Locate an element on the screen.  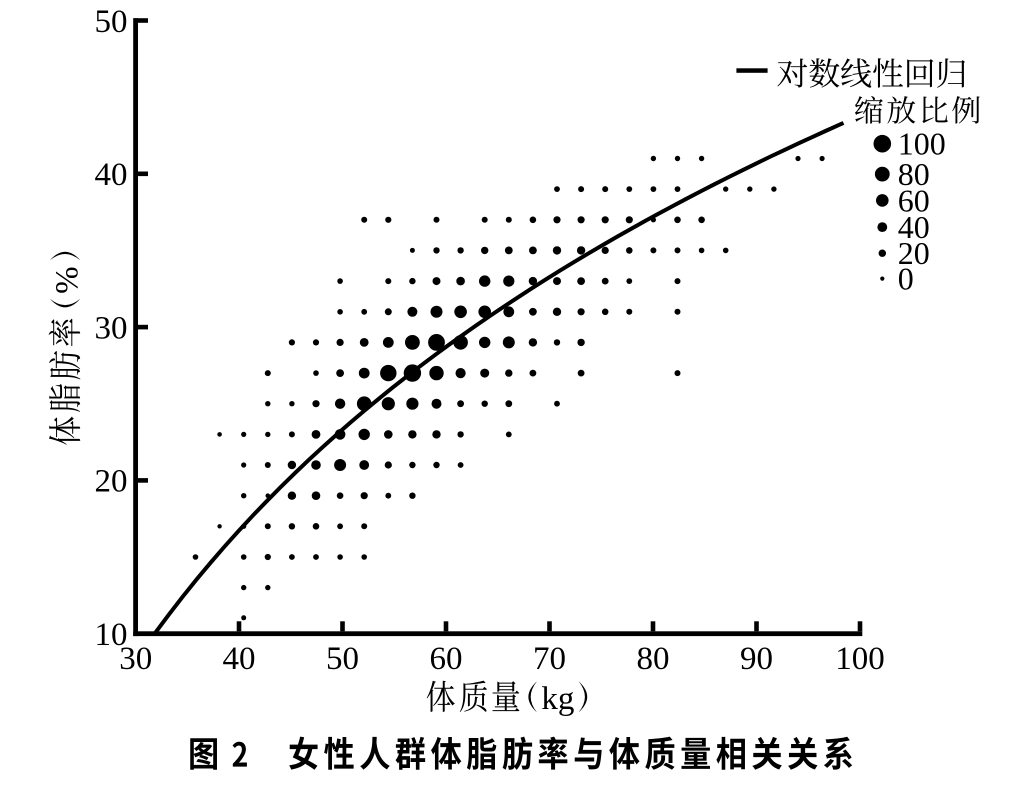
svg-text: 70 is located at coordinates (549, 659).